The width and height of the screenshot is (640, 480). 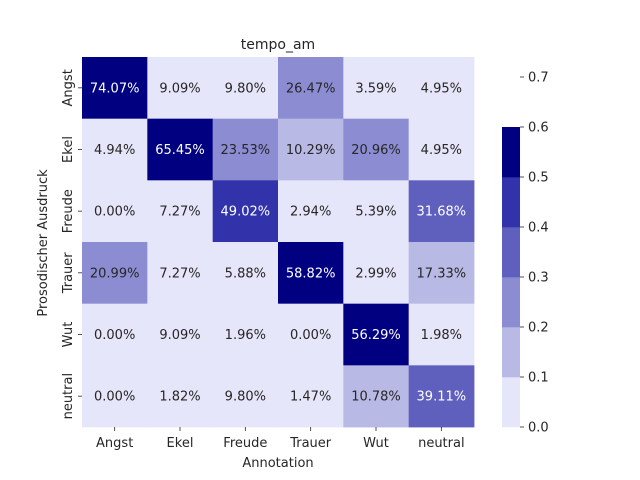 I want to click on cell-value-label: 56.29%, so click(x=376, y=335).